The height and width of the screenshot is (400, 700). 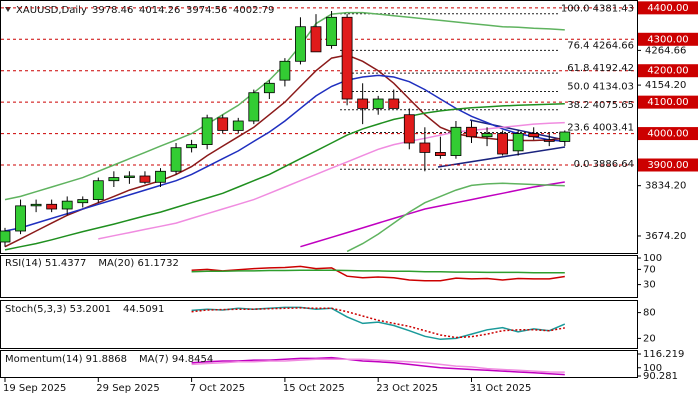 I want to click on stoch-frame, so click(x=319, y=324).